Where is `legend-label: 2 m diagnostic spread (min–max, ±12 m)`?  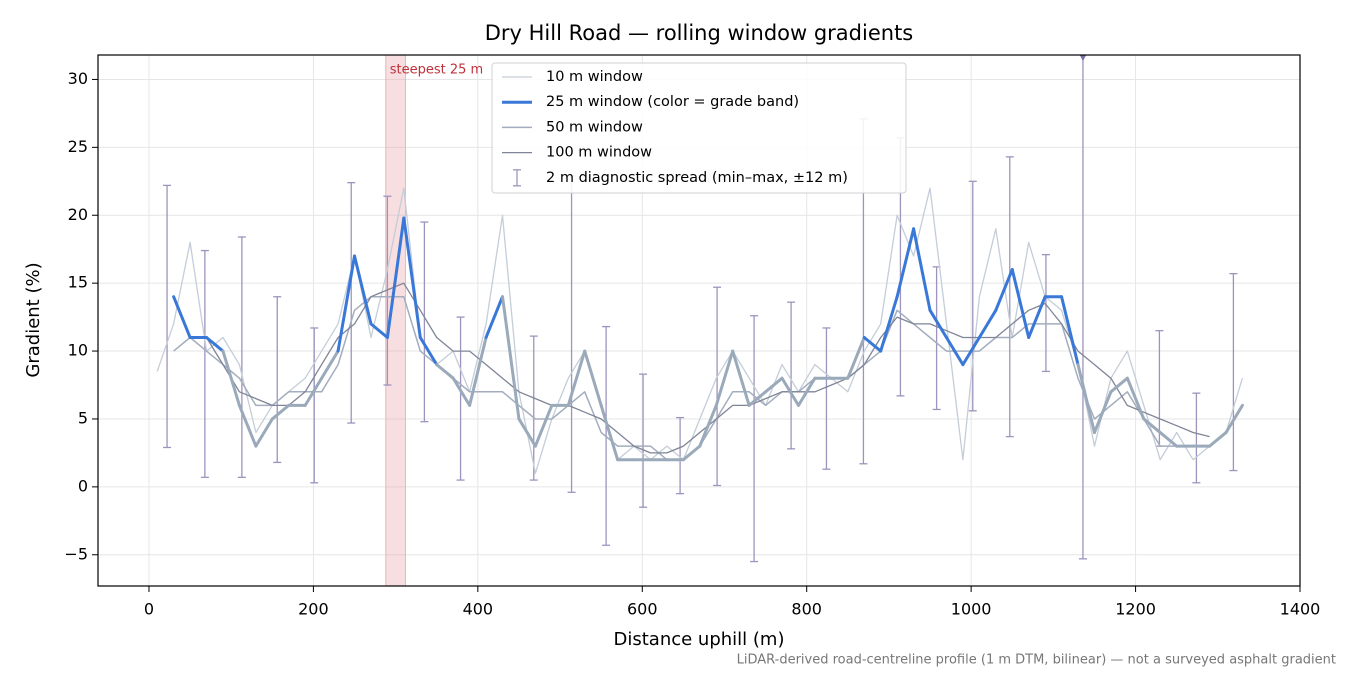
legend-label: 2 m diagnostic spread (min–max, ±12 m) is located at coordinates (697, 178).